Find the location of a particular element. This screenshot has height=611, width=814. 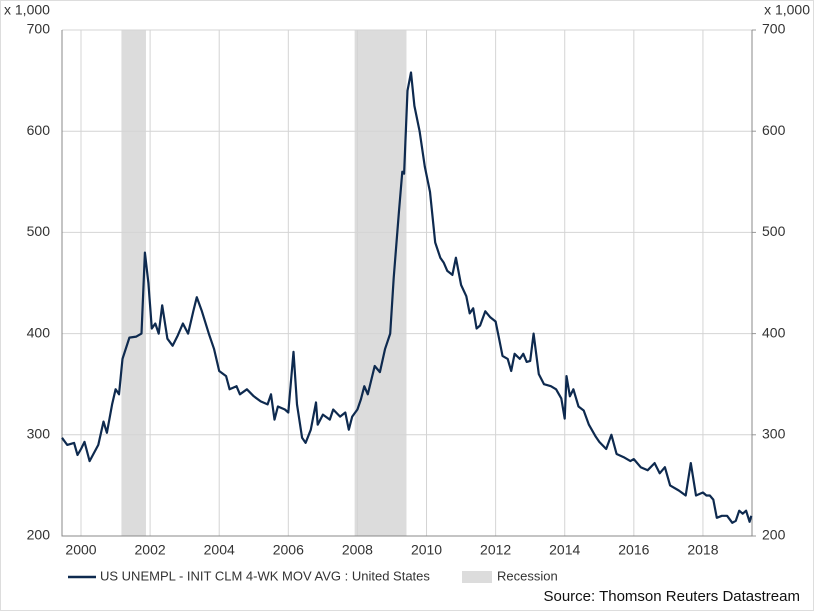

y2-tick-label: 500 is located at coordinates (774, 231).